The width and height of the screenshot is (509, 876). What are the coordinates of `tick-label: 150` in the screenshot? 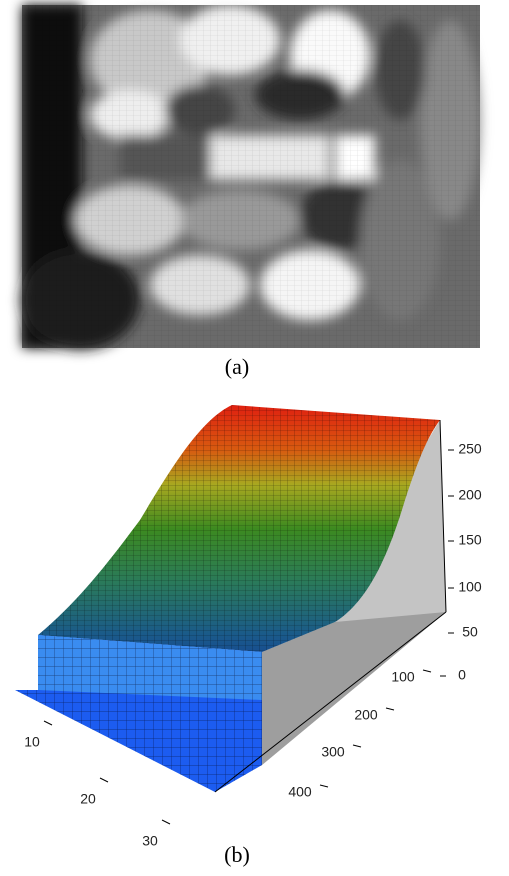 It's located at (470, 540).